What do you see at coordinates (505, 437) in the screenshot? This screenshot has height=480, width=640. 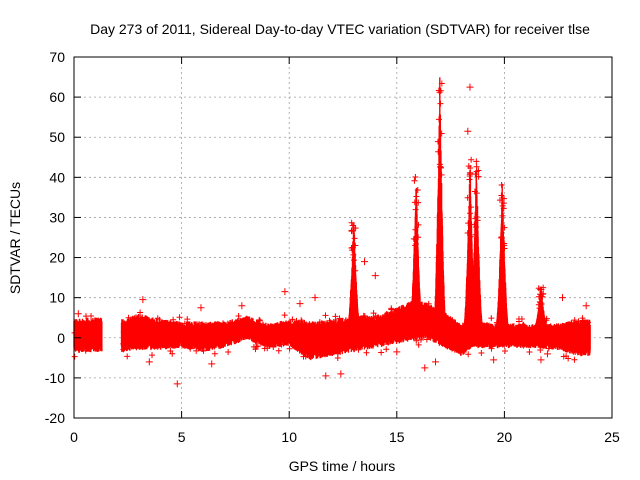 I see `x-tick-label: 20` at bounding box center [505, 437].